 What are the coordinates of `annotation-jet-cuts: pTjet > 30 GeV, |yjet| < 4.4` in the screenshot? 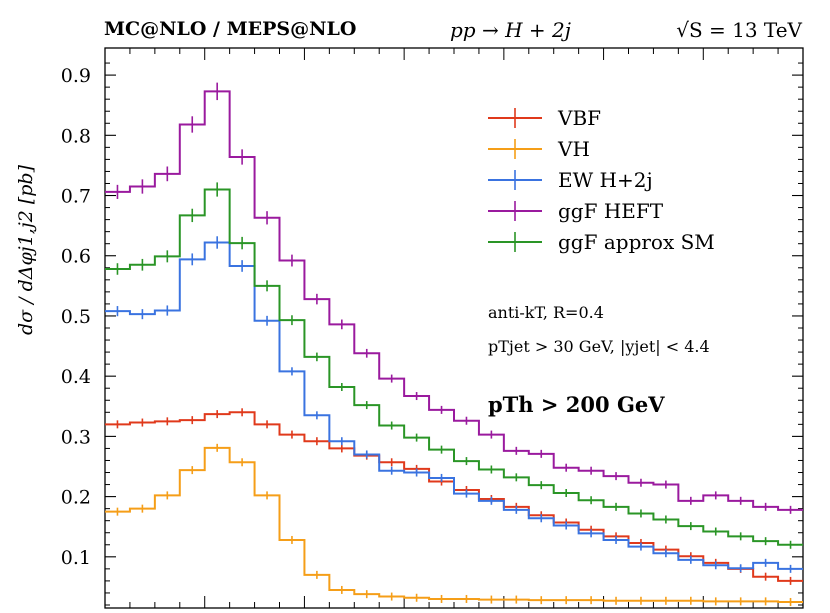 It's located at (599, 346).